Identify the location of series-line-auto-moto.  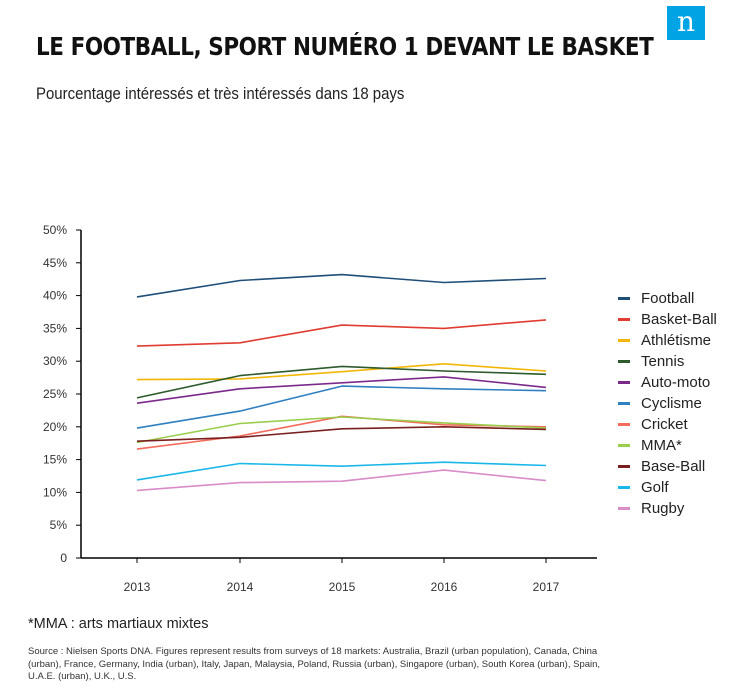
(341, 390).